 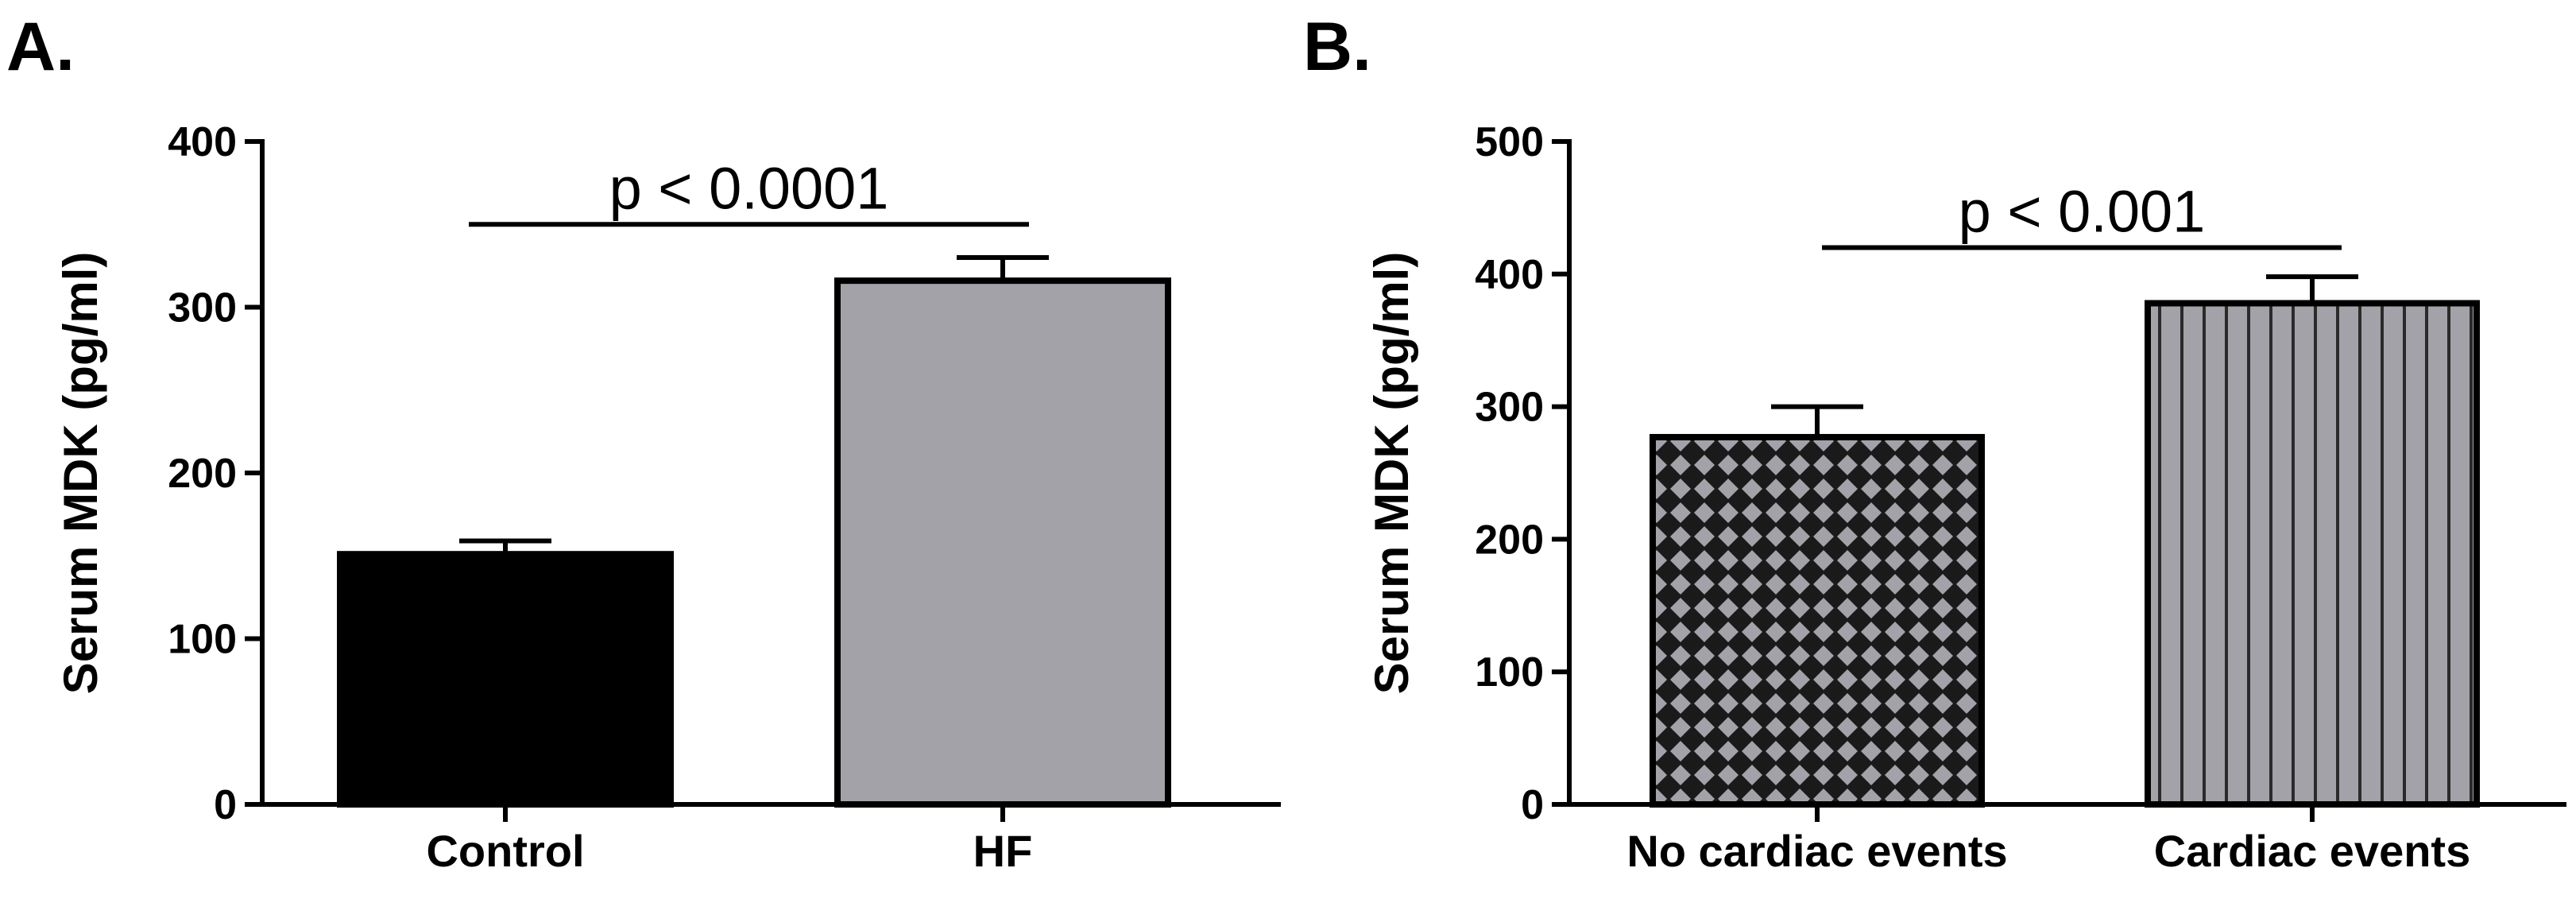 What do you see at coordinates (1003, 851) in the screenshot?
I see `x-category-label: HF` at bounding box center [1003, 851].